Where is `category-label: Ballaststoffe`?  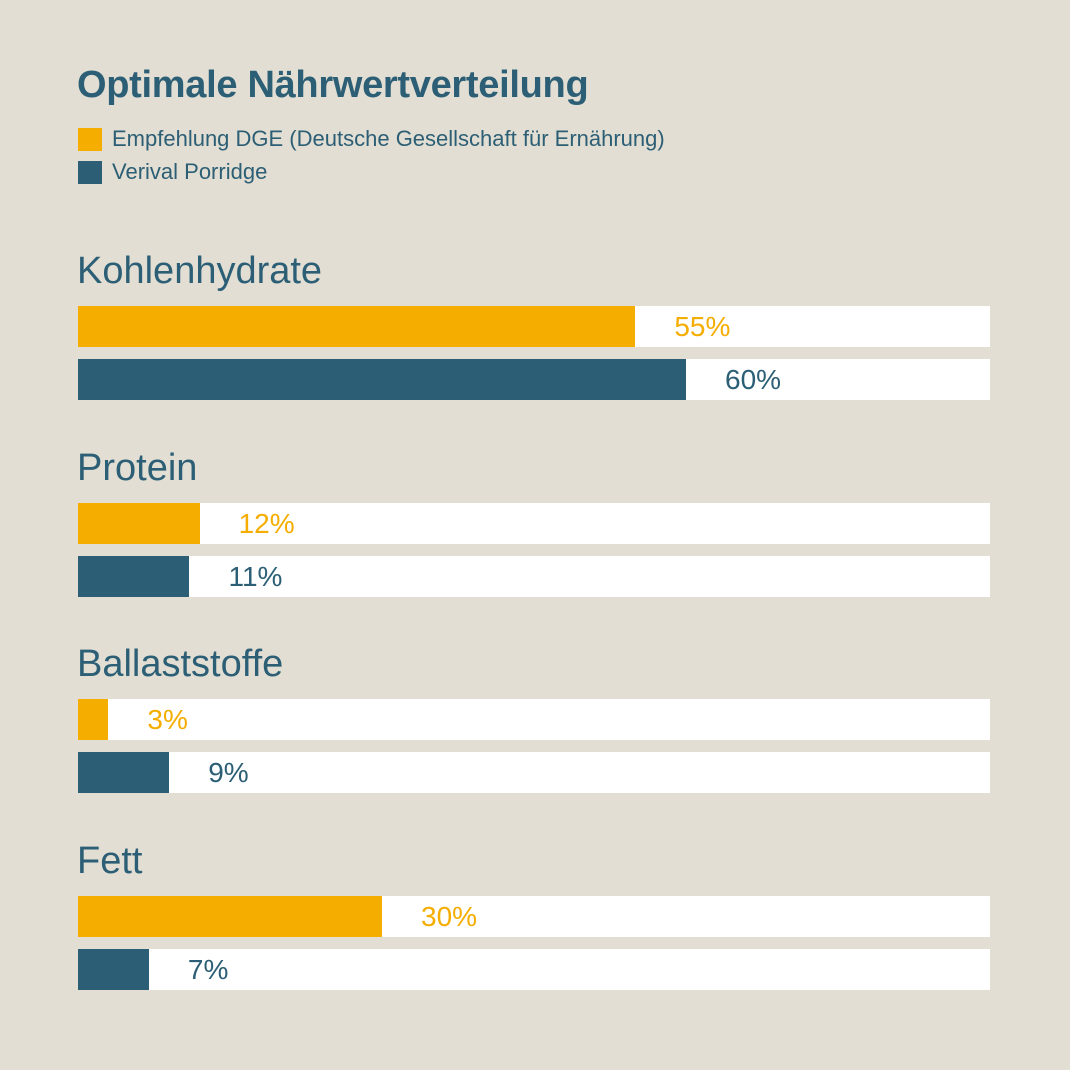
category-label: Ballaststoffe is located at coordinates (180, 664).